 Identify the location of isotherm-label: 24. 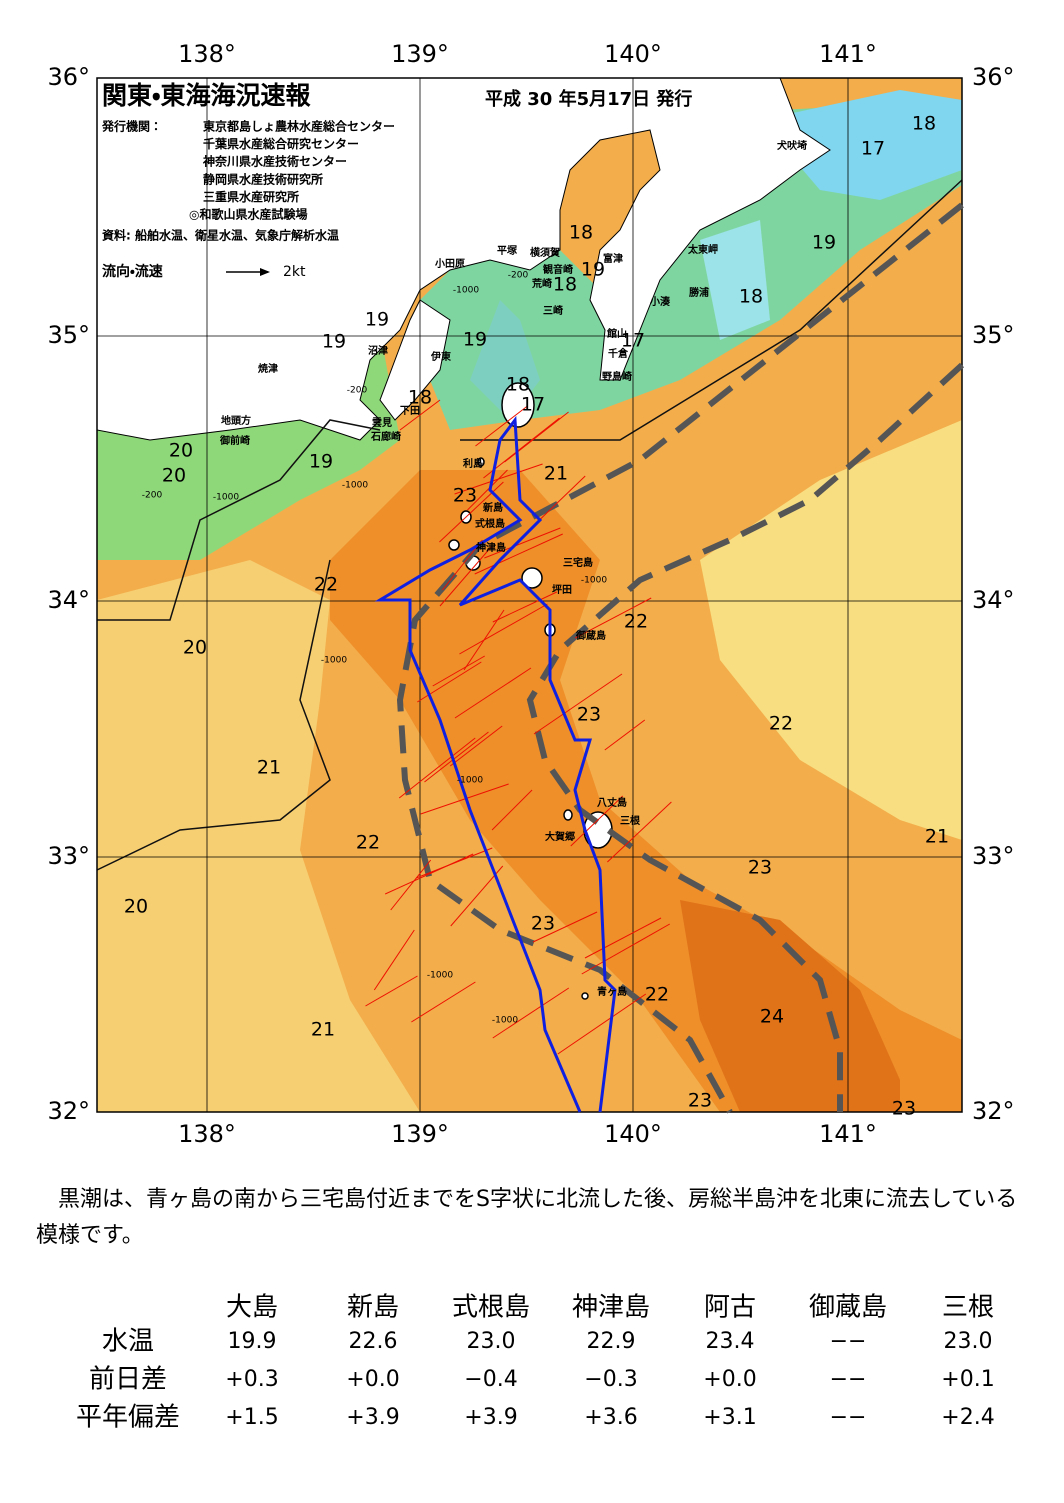
(772, 1017).